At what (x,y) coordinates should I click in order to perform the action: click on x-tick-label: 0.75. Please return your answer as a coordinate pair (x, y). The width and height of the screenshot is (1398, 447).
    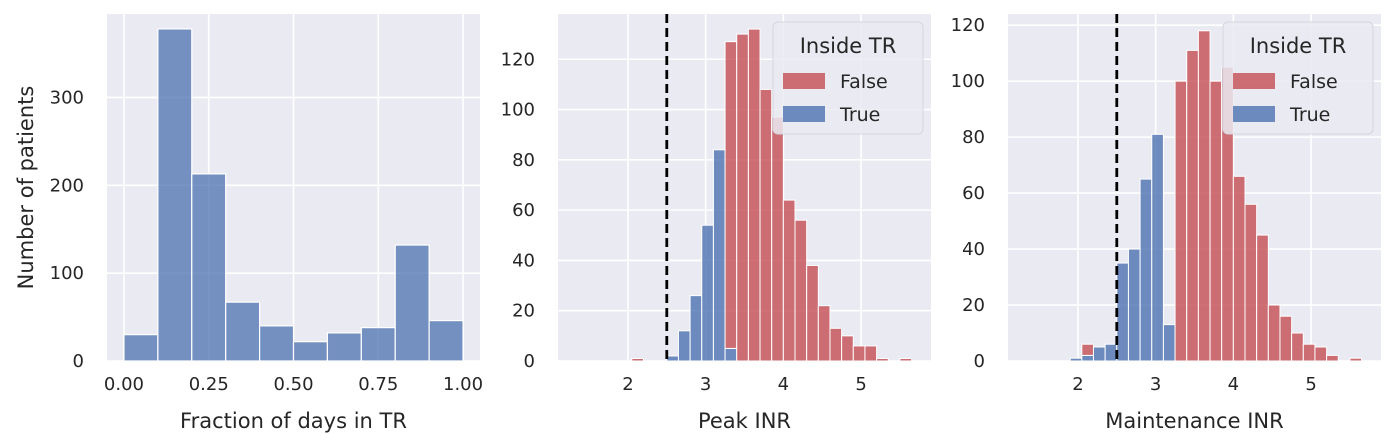
    Looking at the image, I should click on (378, 384).